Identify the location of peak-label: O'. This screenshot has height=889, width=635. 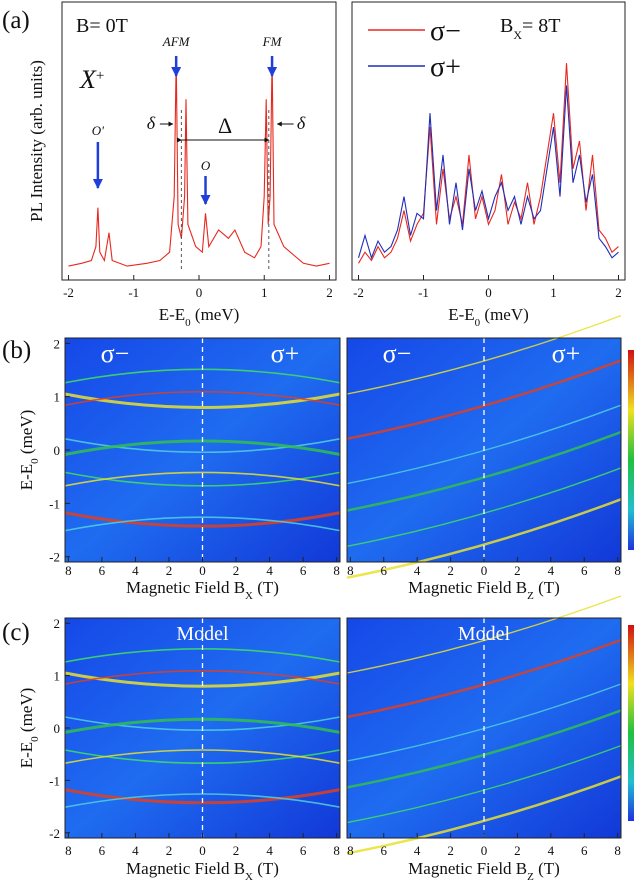
(98, 130).